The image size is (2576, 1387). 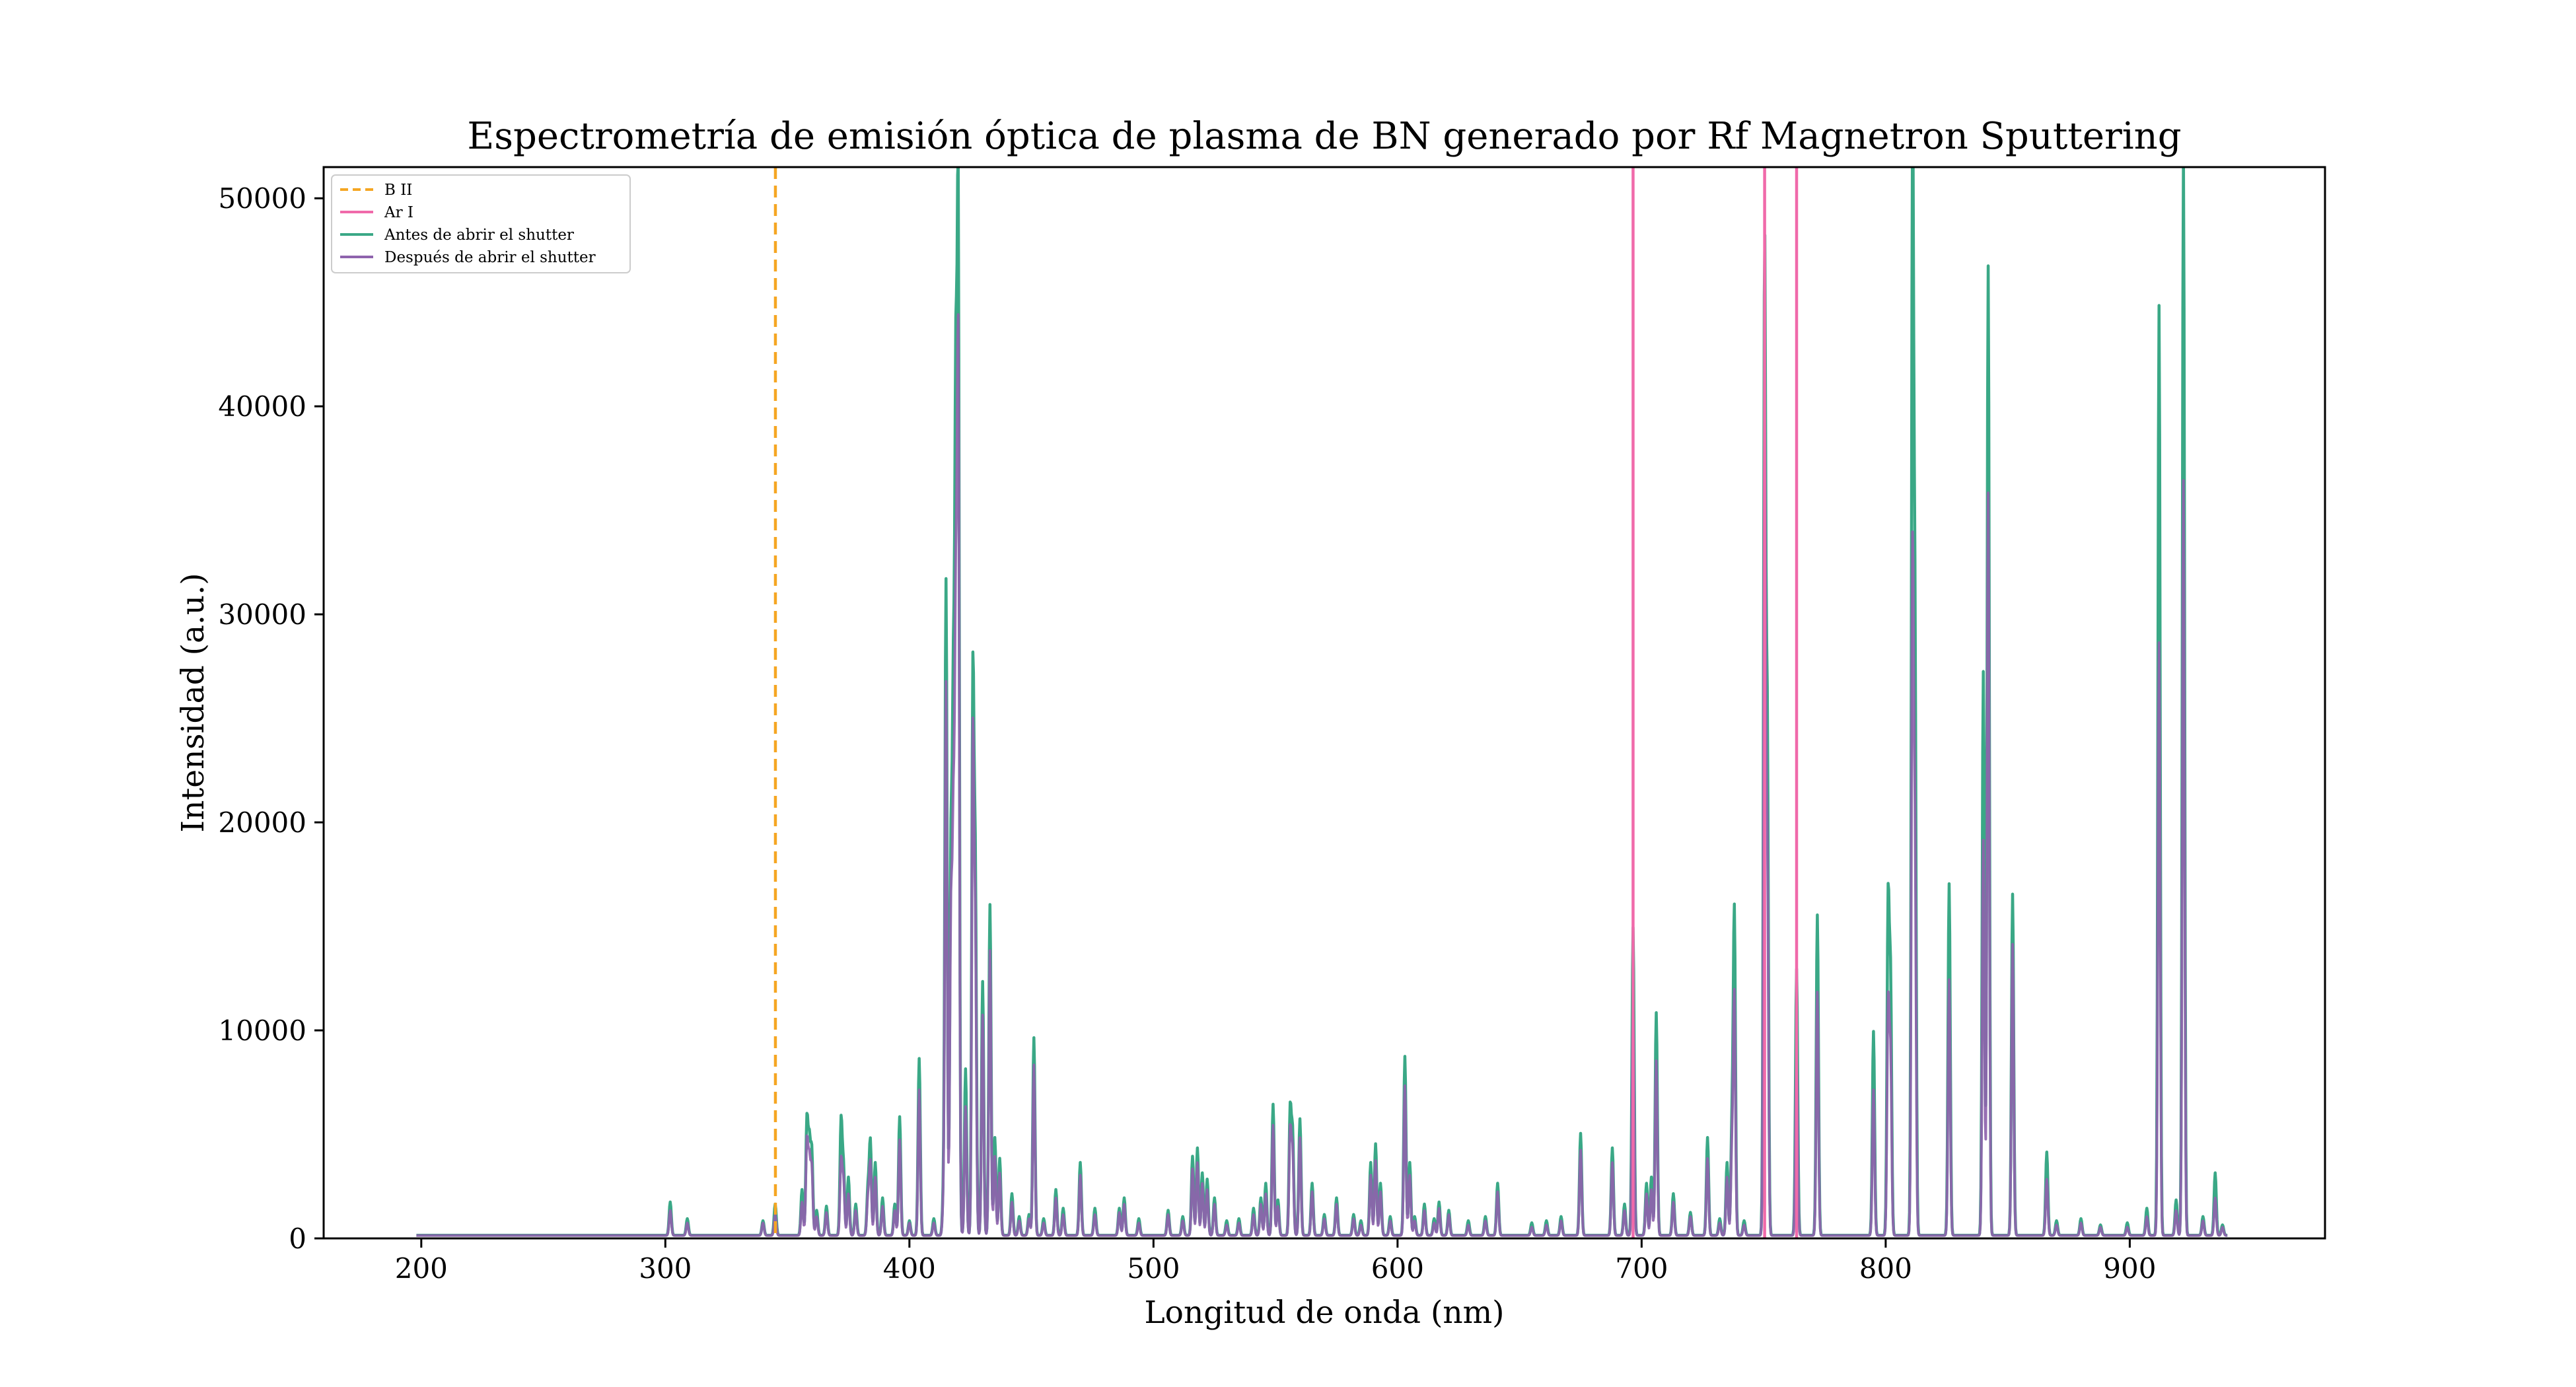 What do you see at coordinates (262, 822) in the screenshot?
I see `y-tick-label-20000: 20000` at bounding box center [262, 822].